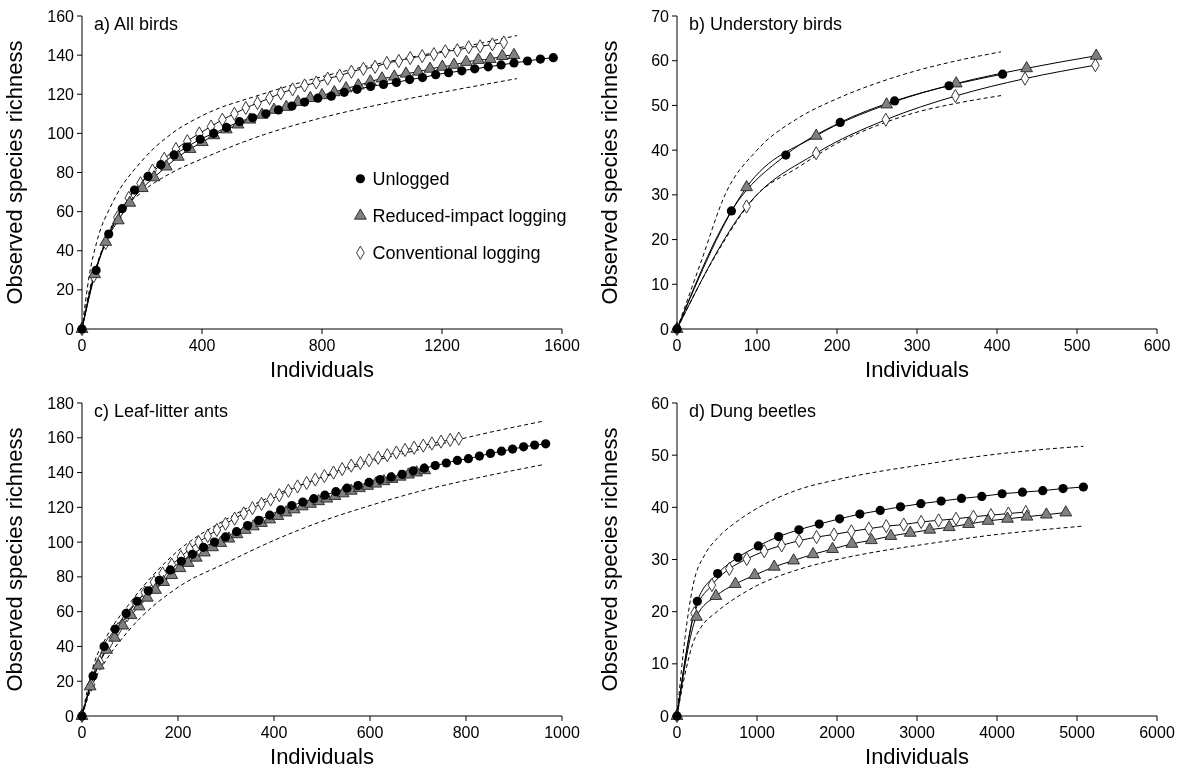  What do you see at coordinates (469, 216) in the screenshot?
I see `legend-label: Reduced-impact logging` at bounding box center [469, 216].